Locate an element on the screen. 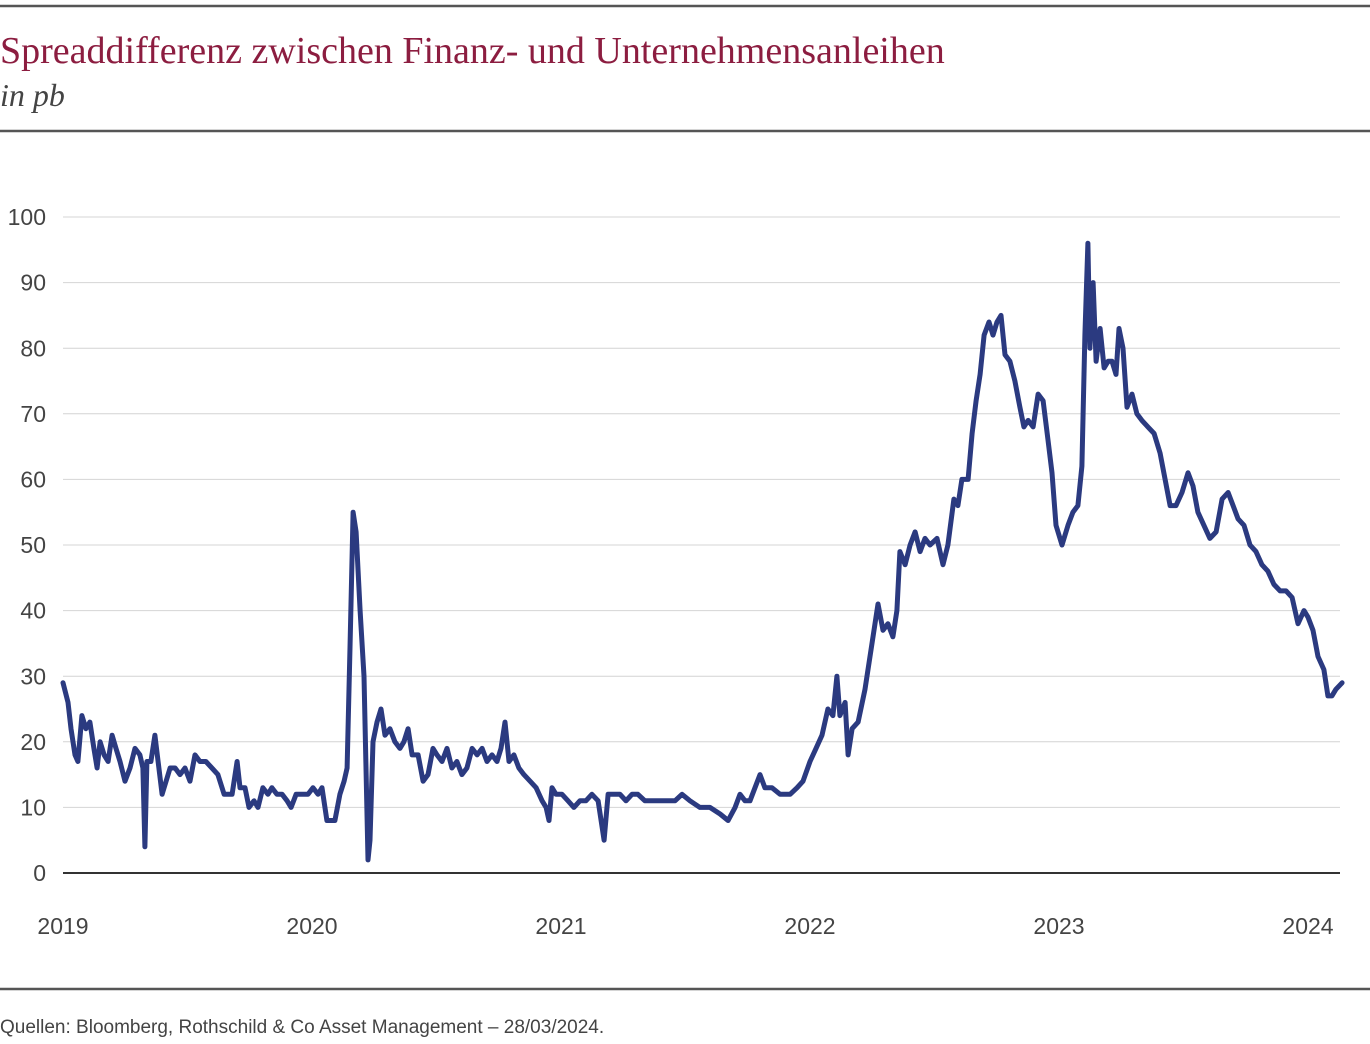 The height and width of the screenshot is (1044, 1370). y-tick-label: 90 is located at coordinates (33, 283).